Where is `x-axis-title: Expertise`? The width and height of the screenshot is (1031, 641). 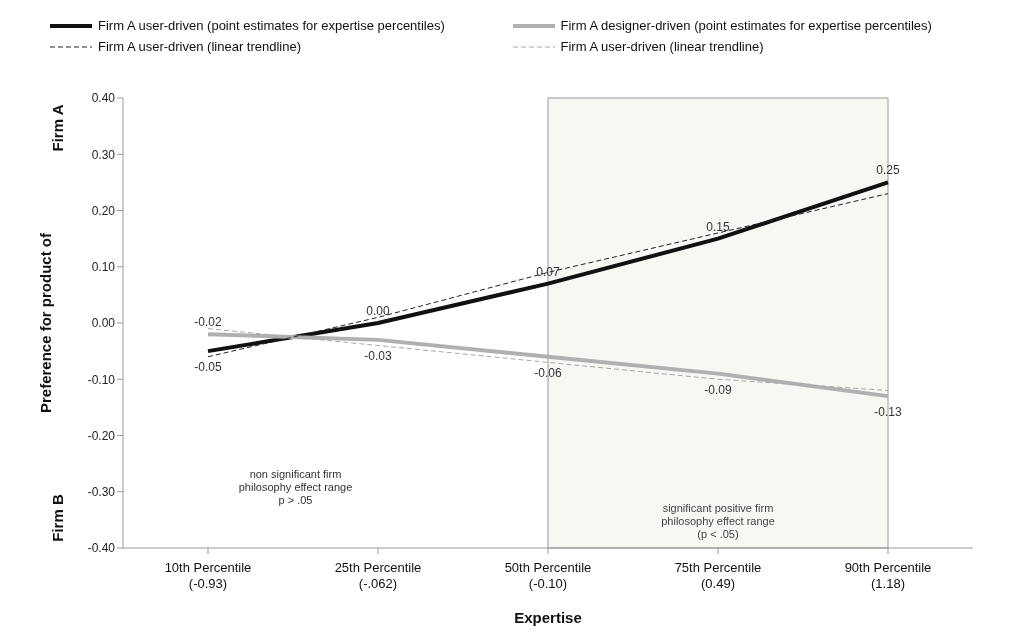
x-axis-title: Expertise is located at coordinates (548, 617).